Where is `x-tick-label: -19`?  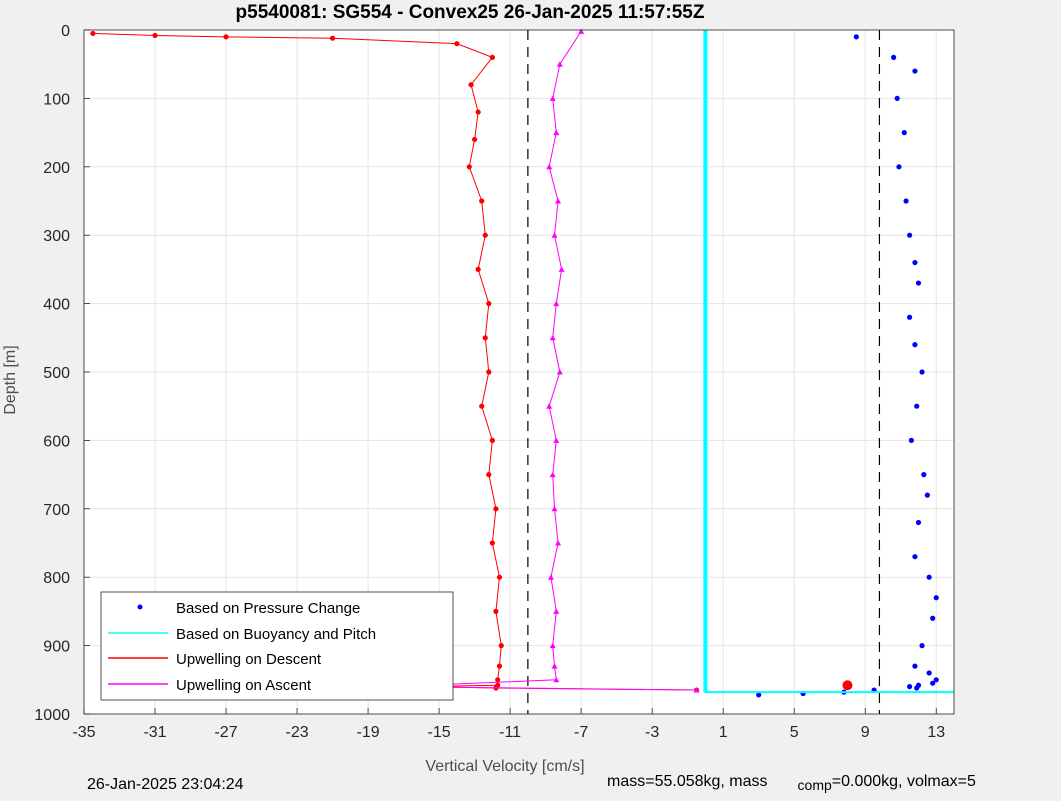 x-tick-label: -19 is located at coordinates (368, 732).